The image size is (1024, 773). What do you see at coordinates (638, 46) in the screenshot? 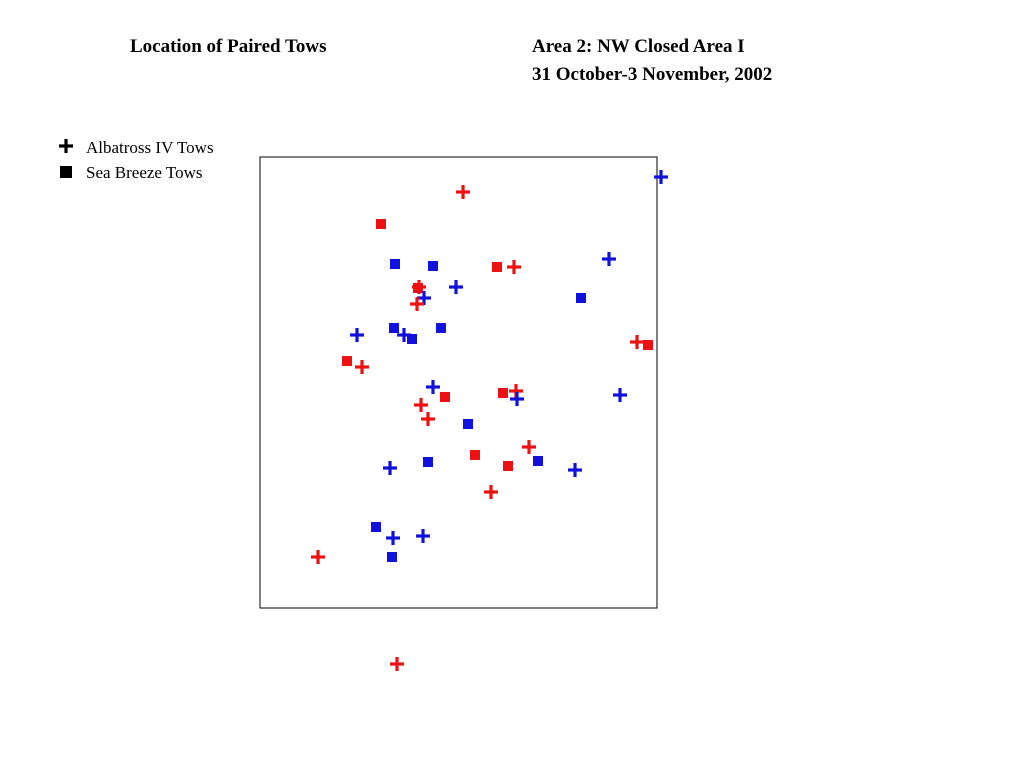
I see `area: Area 2: NW Closed Area I` at bounding box center [638, 46].